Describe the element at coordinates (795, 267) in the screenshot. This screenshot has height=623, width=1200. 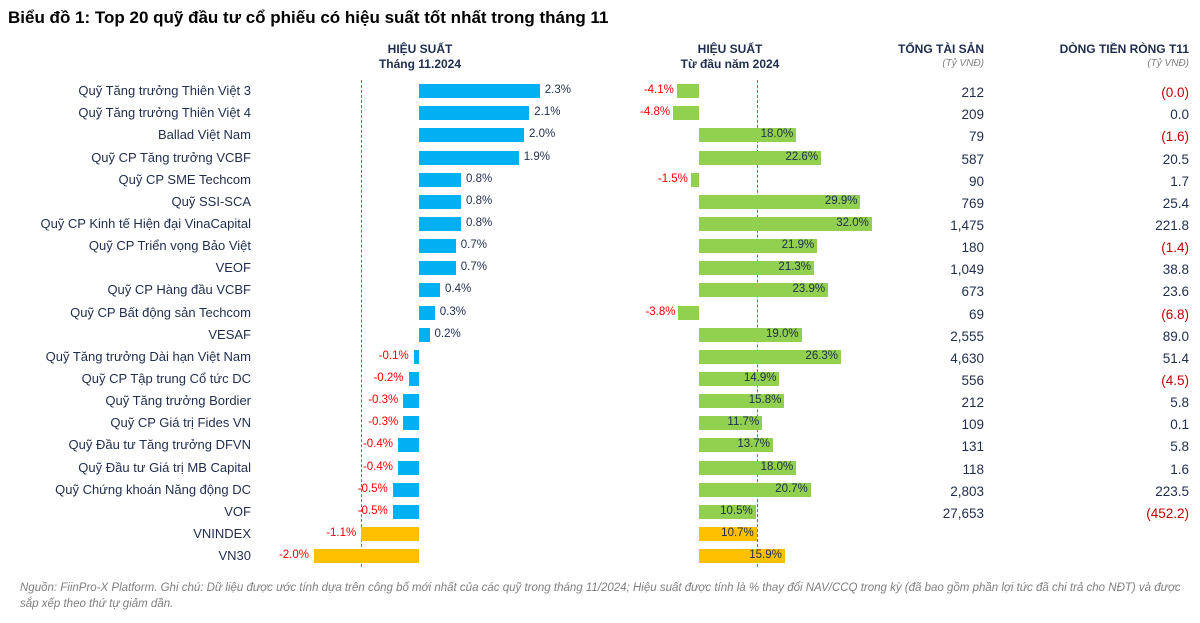
I see `bar-ytd-label: 21.3%` at that location.